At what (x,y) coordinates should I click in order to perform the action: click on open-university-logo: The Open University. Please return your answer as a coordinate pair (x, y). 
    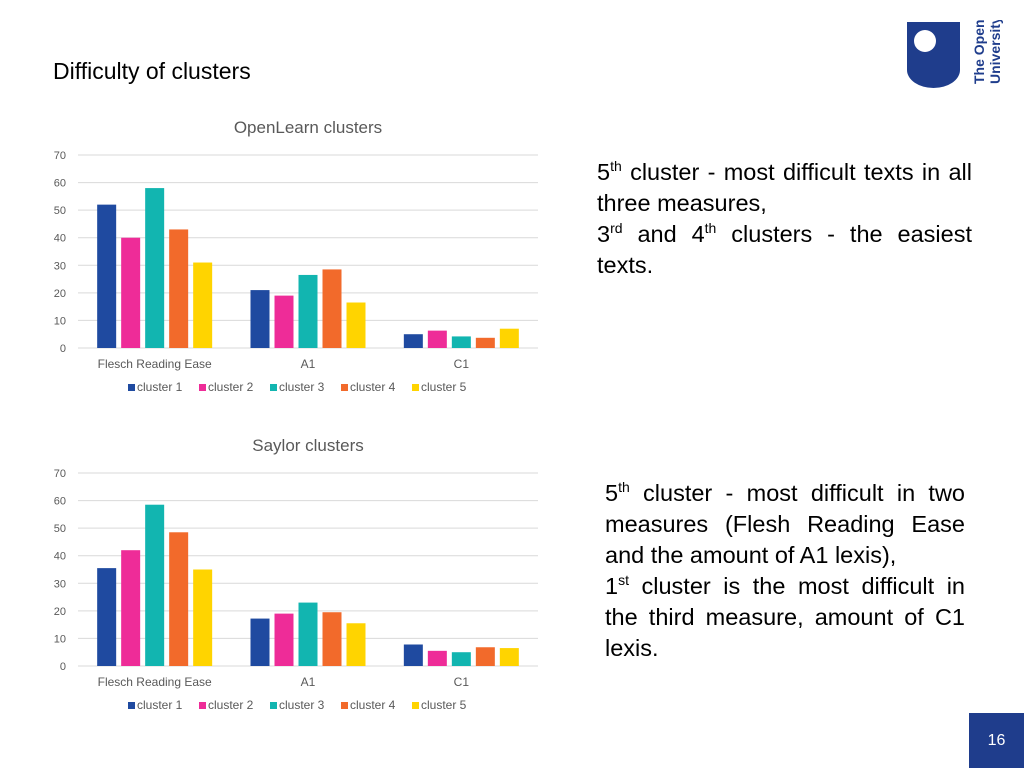
    Looking at the image, I should click on (955, 54).